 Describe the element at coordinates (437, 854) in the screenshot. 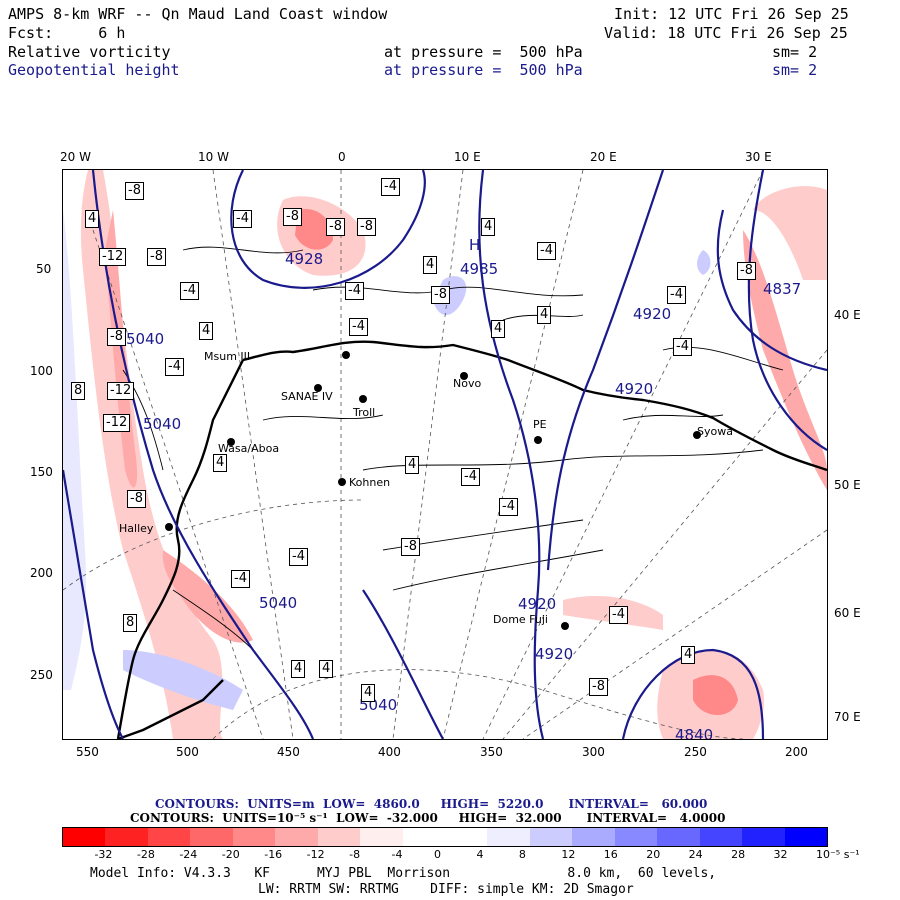

I see `colorbar-tick-label: 0` at that location.